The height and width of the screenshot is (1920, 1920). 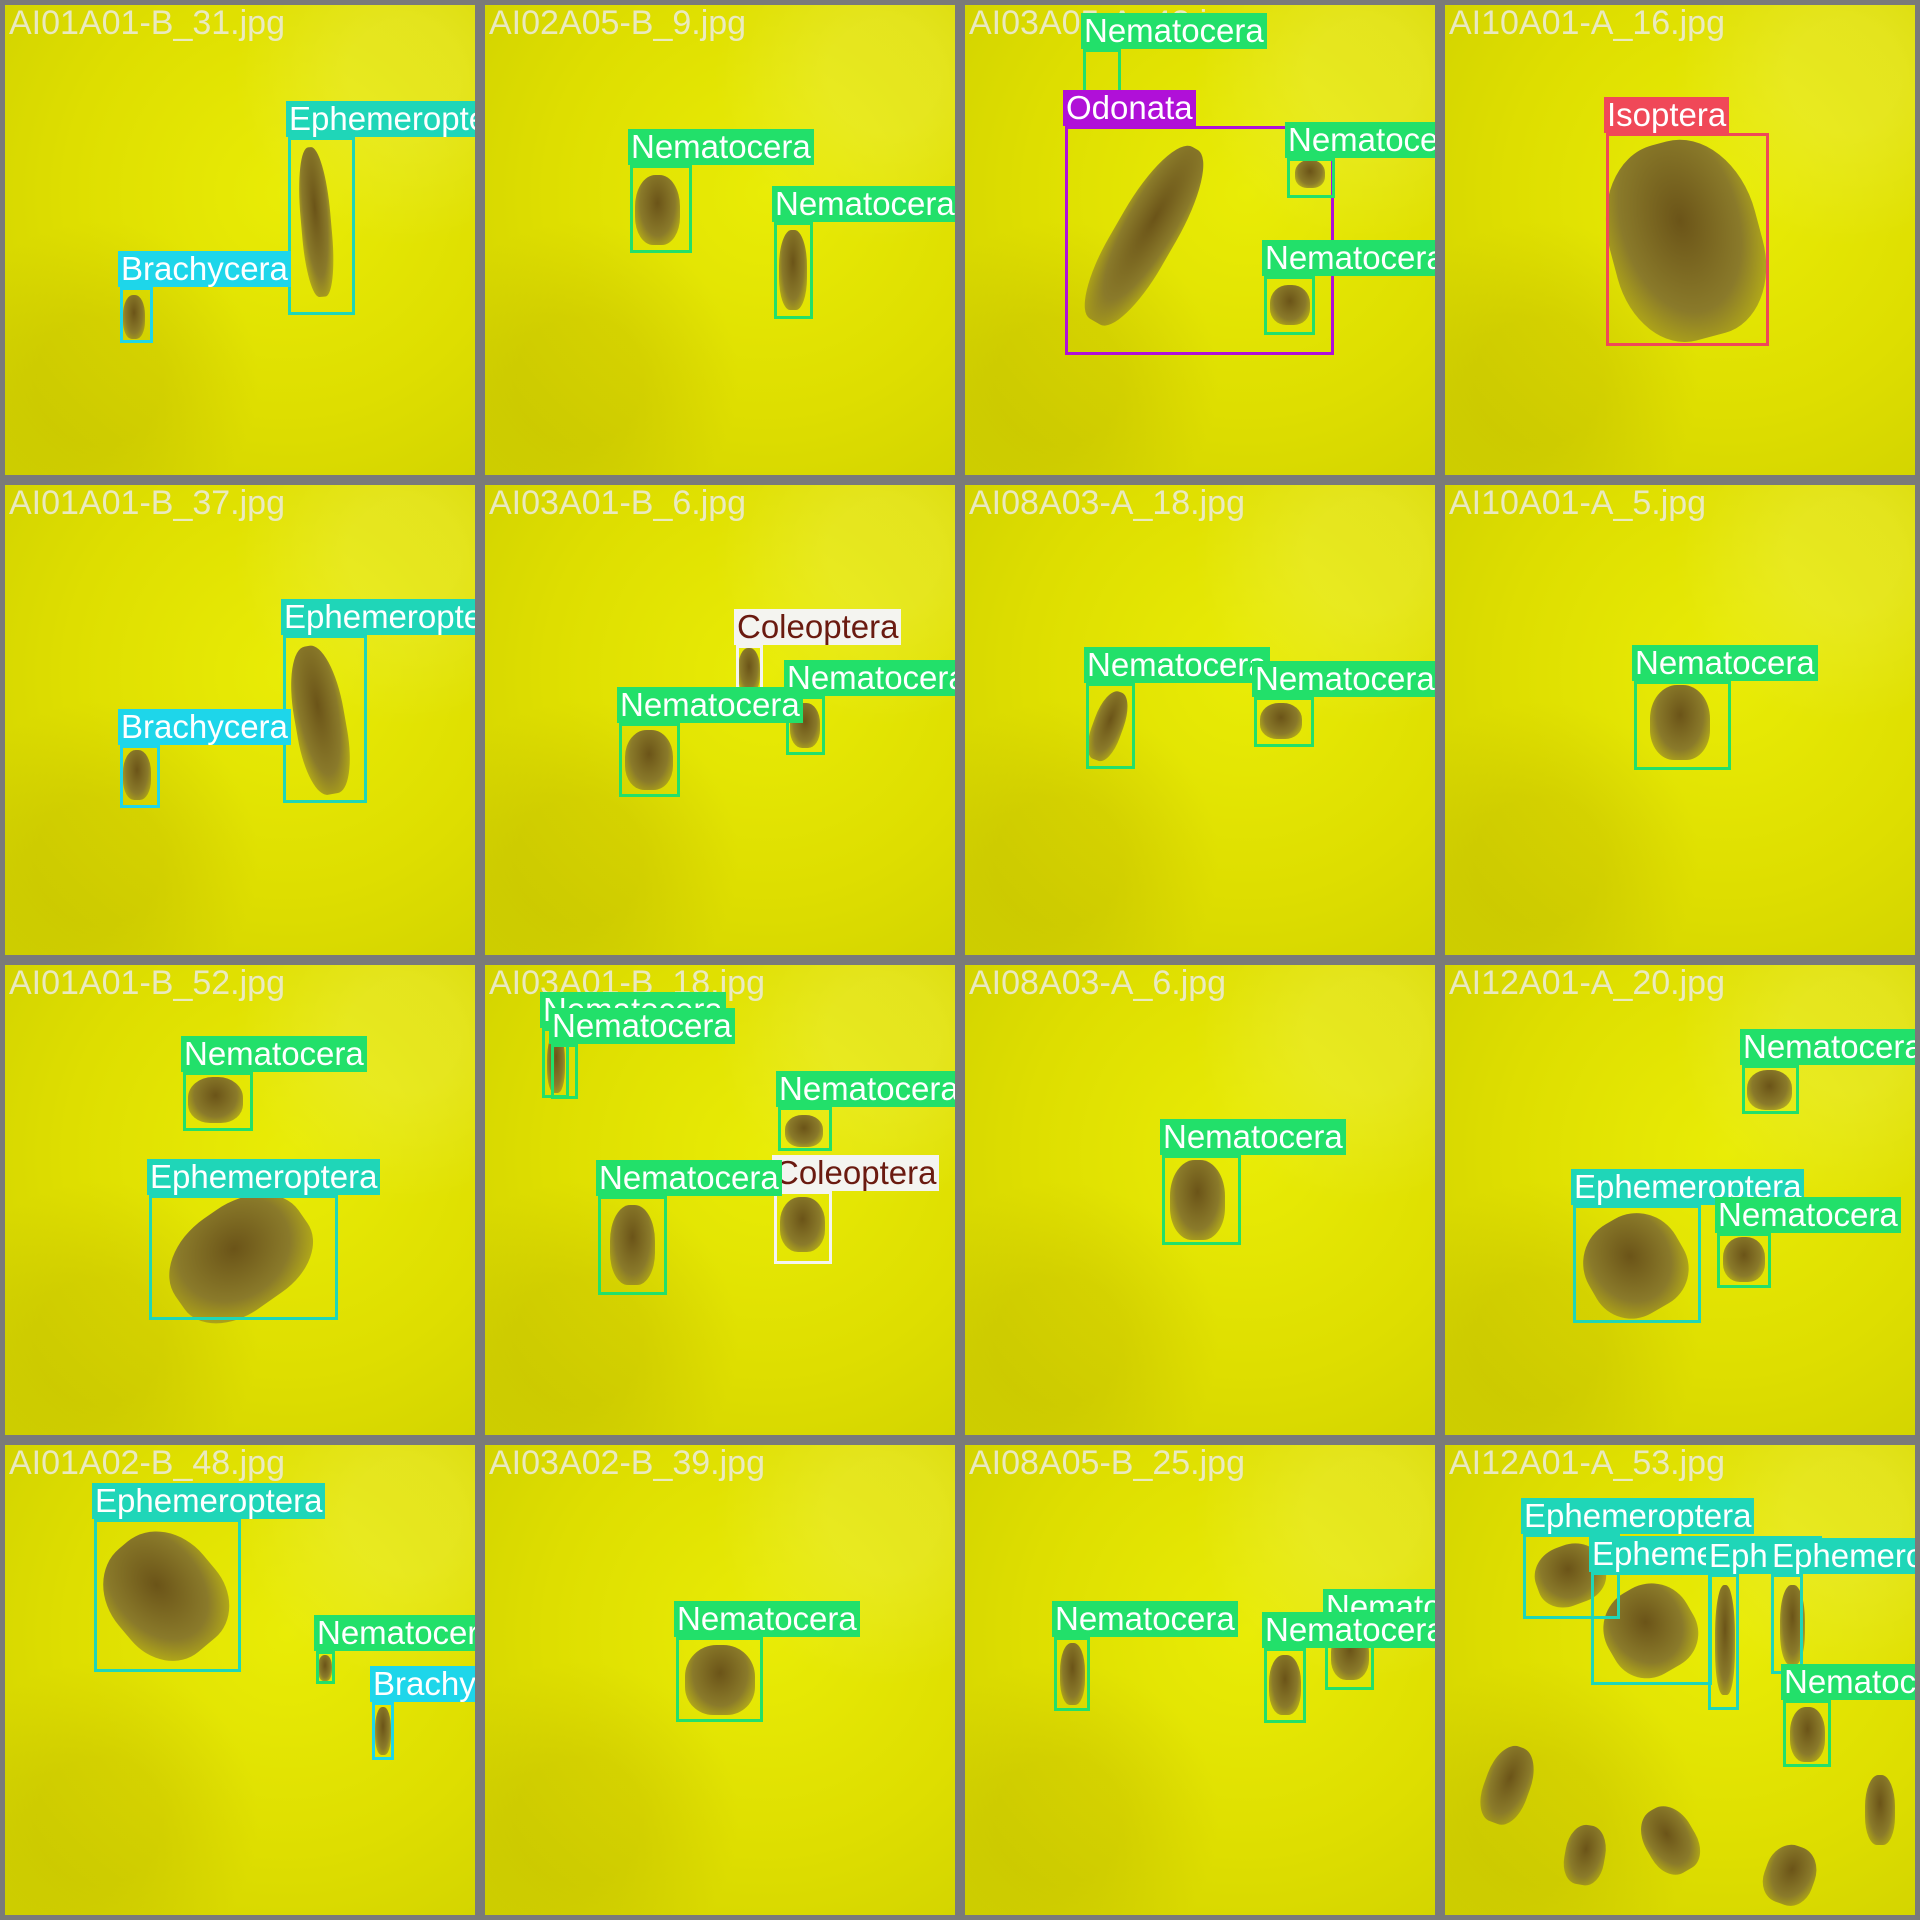 What do you see at coordinates (1129, 108) in the screenshot?
I see `class-label: Odonata` at bounding box center [1129, 108].